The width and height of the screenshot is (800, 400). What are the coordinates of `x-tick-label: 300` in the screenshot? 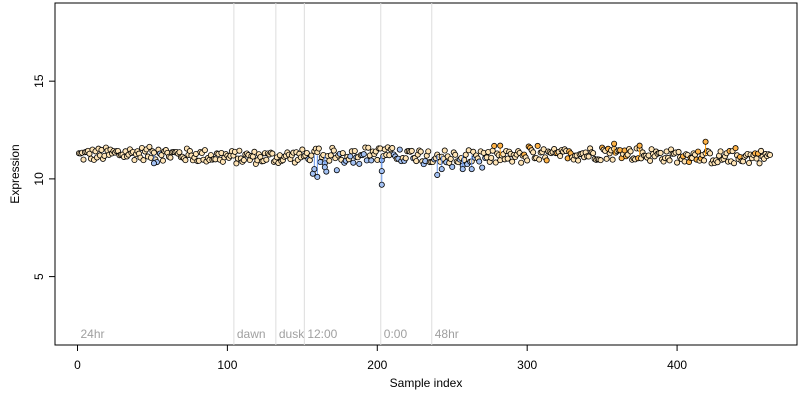 It's located at (527, 365).